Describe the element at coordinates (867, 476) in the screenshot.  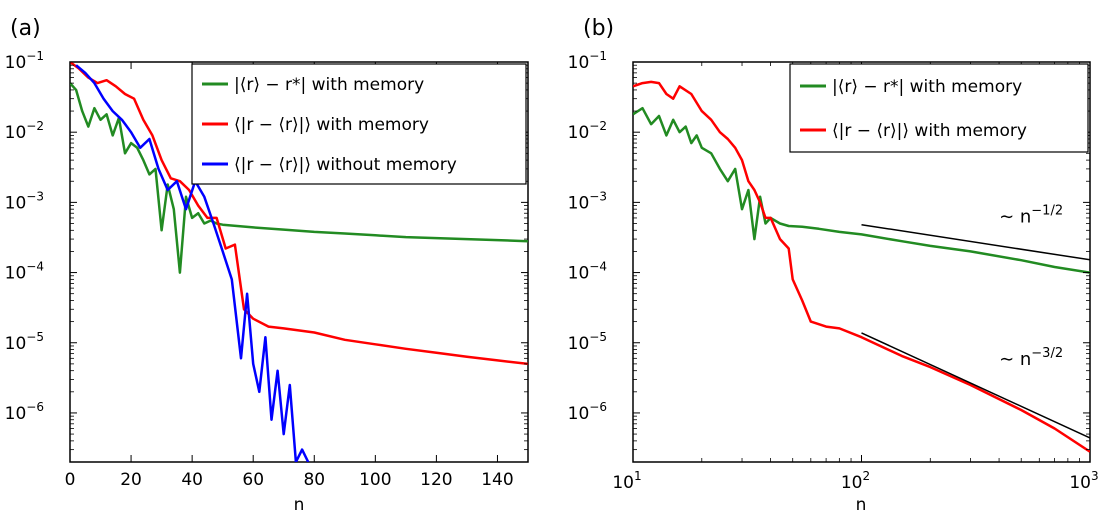
I see `x-tick-label-exponent: 2` at that location.